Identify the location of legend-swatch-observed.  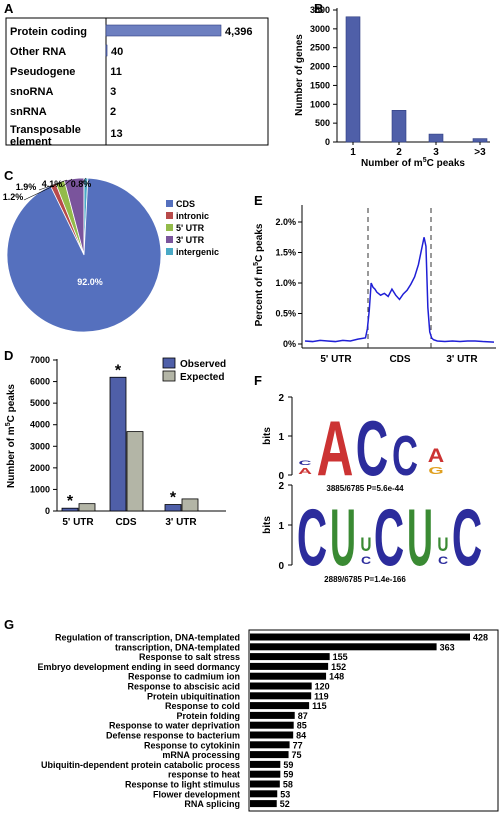
(169, 363).